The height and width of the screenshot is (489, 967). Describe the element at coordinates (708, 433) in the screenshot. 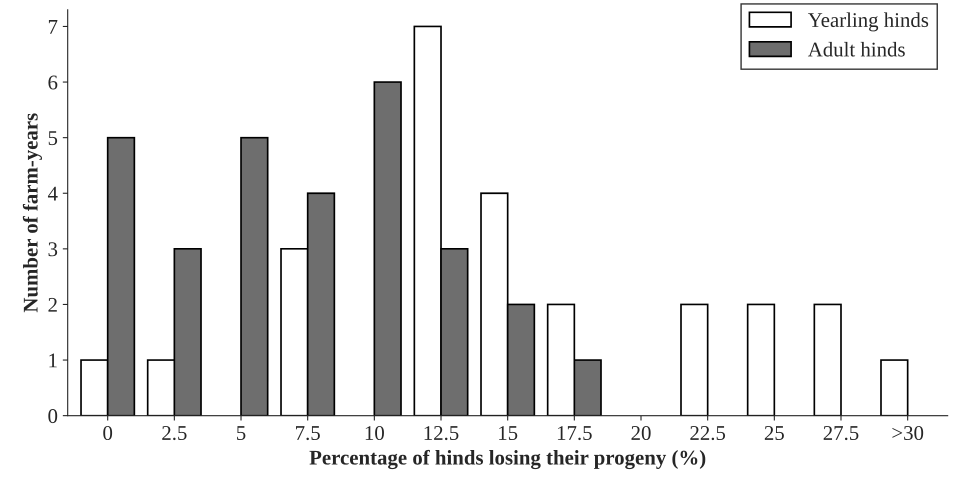

I see `x-tick-label: 22.5` at that location.